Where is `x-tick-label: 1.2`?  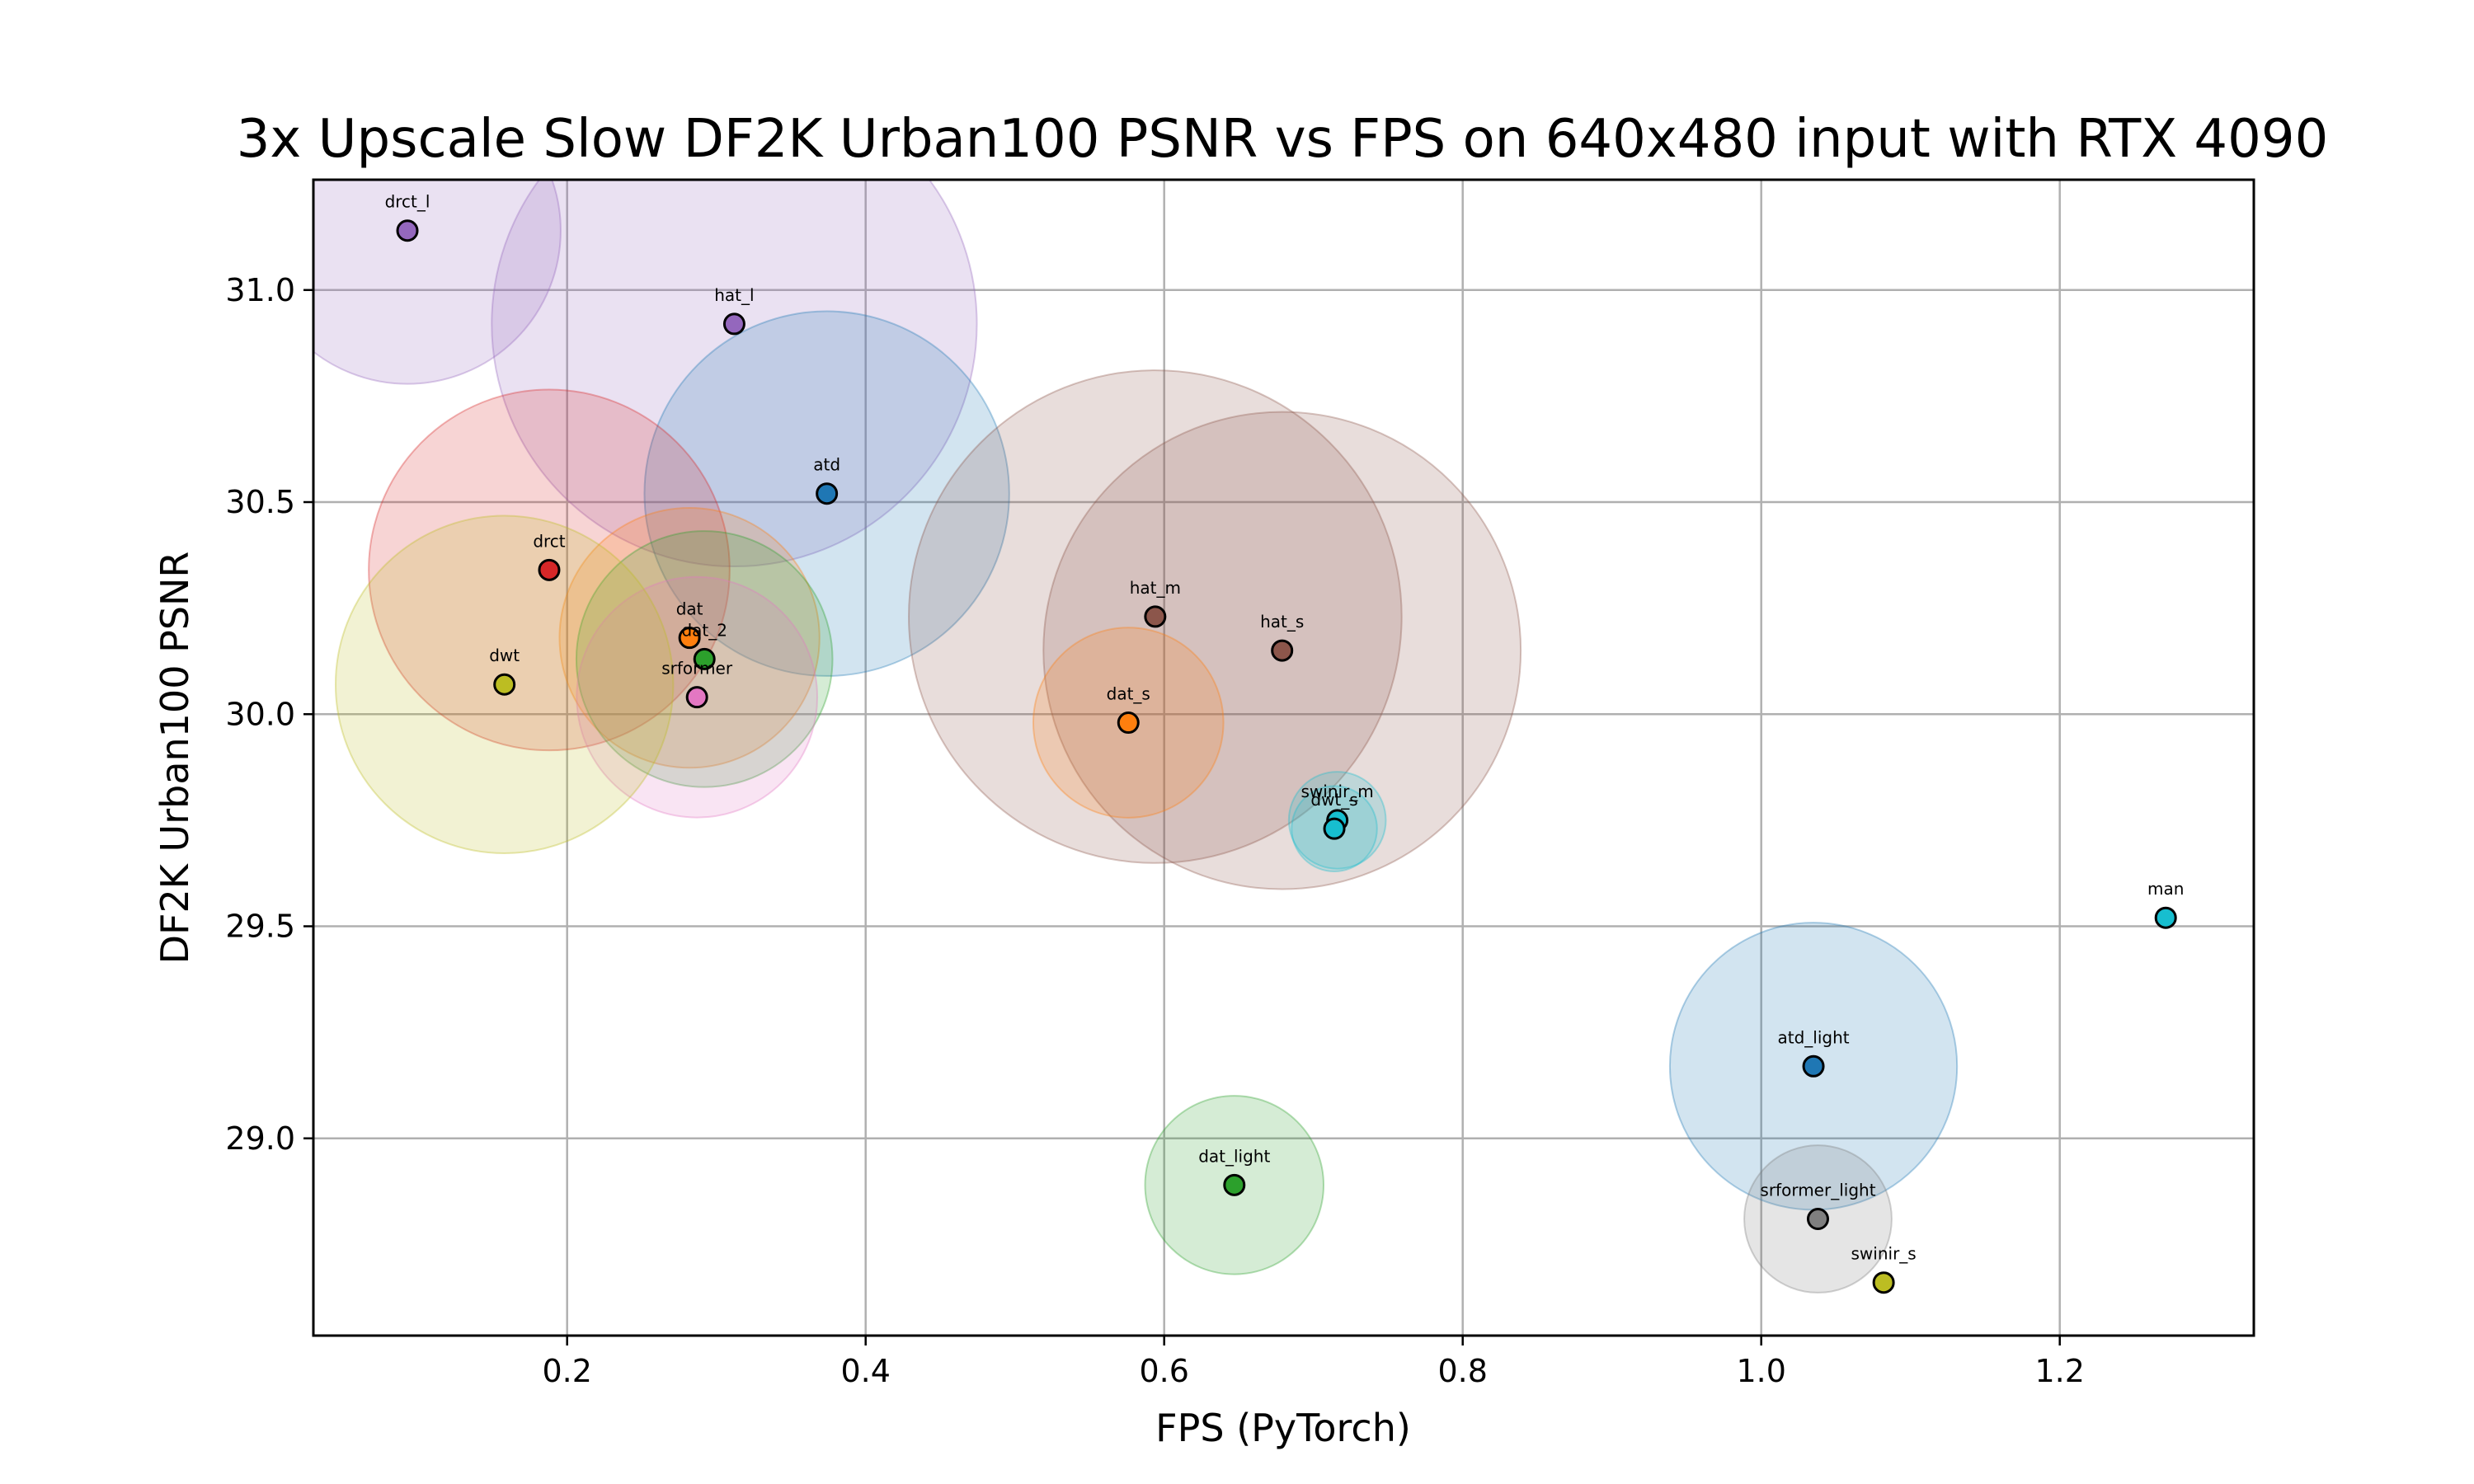 x-tick-label: 1.2 is located at coordinates (2059, 1371).